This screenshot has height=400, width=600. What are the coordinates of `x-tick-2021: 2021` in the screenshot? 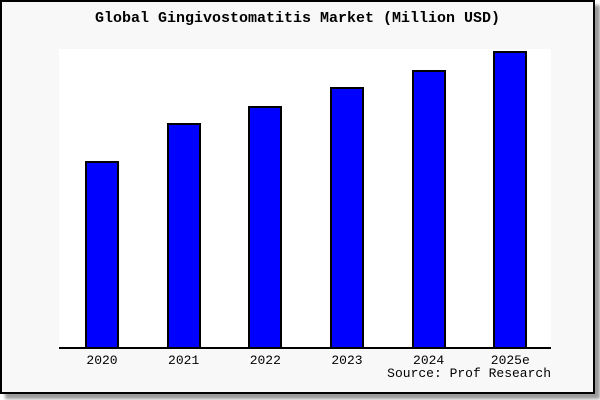 It's located at (184, 360).